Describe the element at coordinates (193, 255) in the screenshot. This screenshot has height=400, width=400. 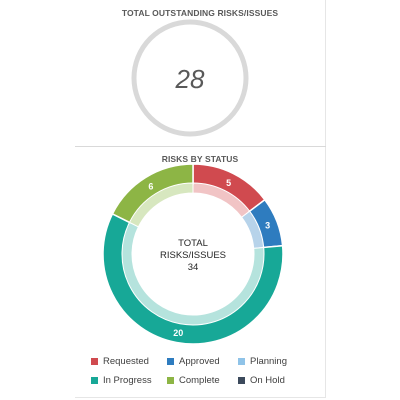
I see `center-label-line2: RISKS/ISSUES` at that location.